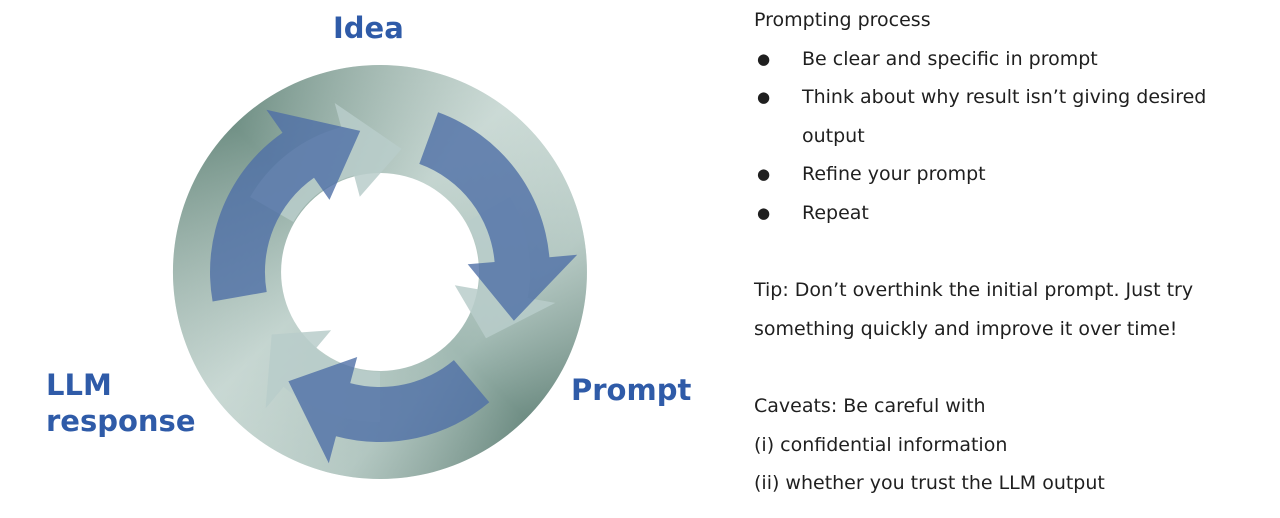 The height and width of the screenshot is (518, 1280). What do you see at coordinates (894, 174) in the screenshot?
I see `prompting-step-text: Refine your prompt` at bounding box center [894, 174].